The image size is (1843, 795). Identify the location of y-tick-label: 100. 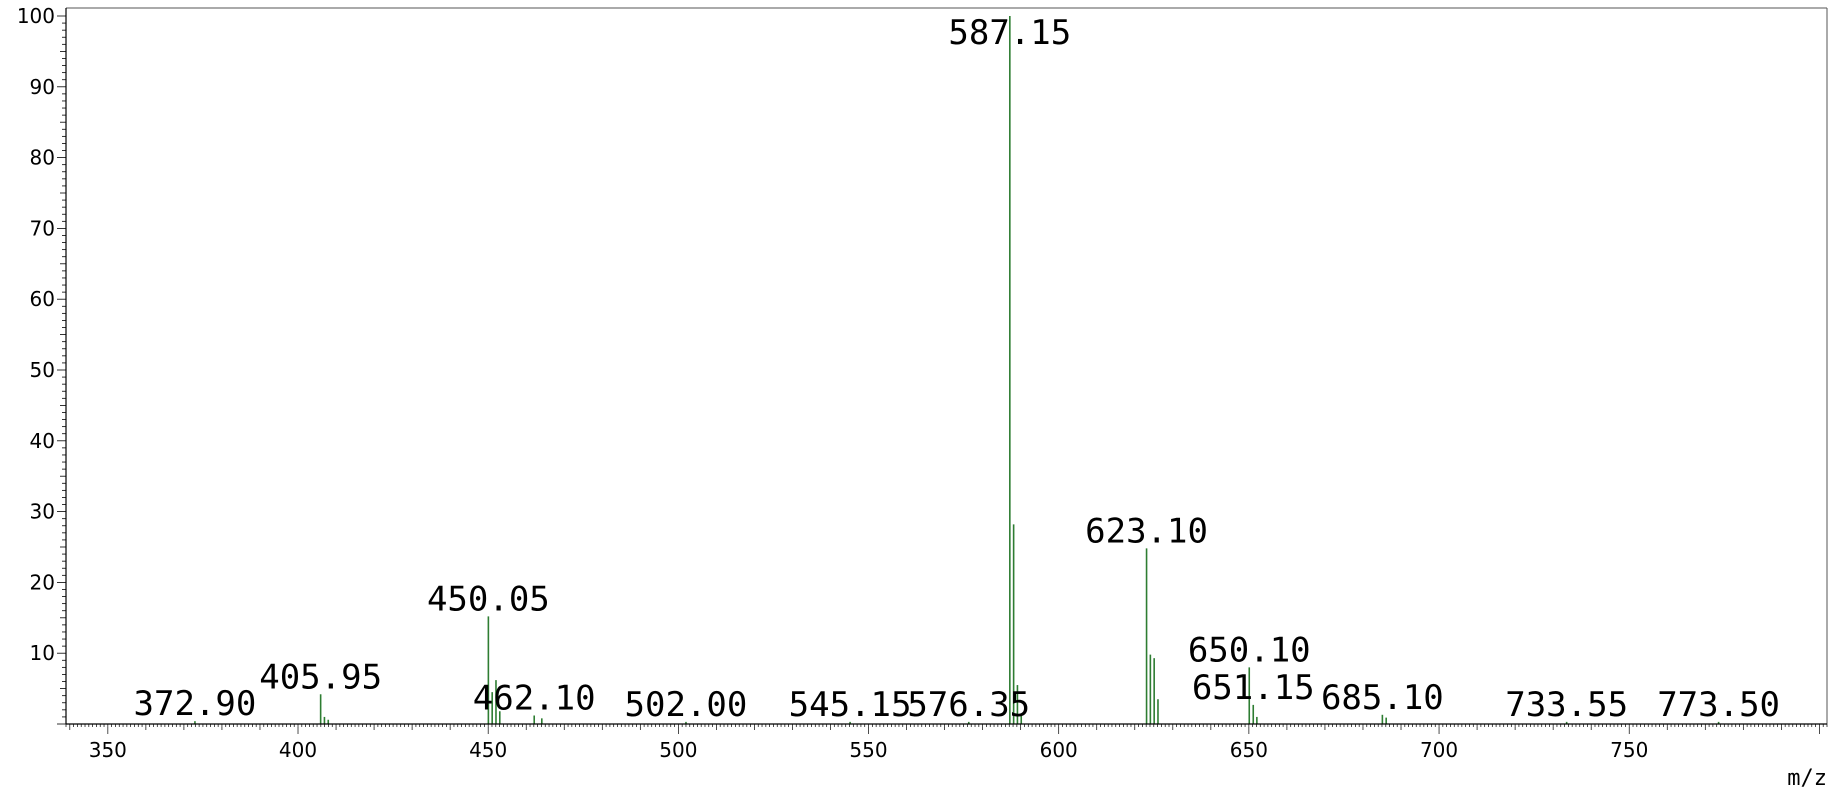
(36, 16).